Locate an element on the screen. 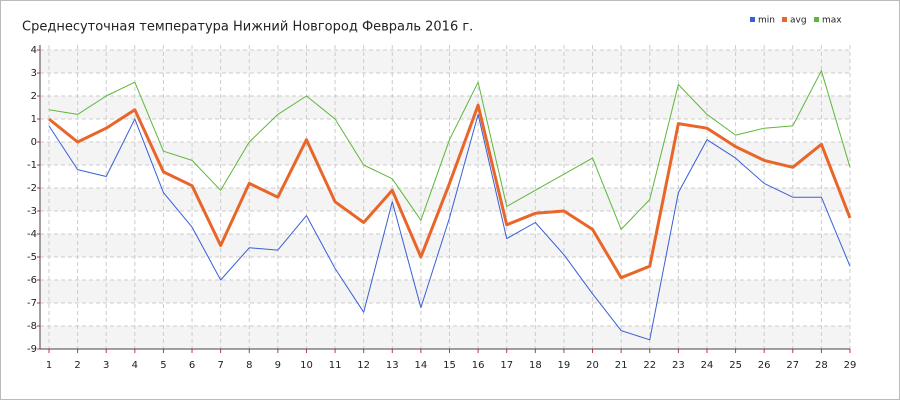 The image size is (900, 400). x-tick-label: 6 is located at coordinates (192, 365).